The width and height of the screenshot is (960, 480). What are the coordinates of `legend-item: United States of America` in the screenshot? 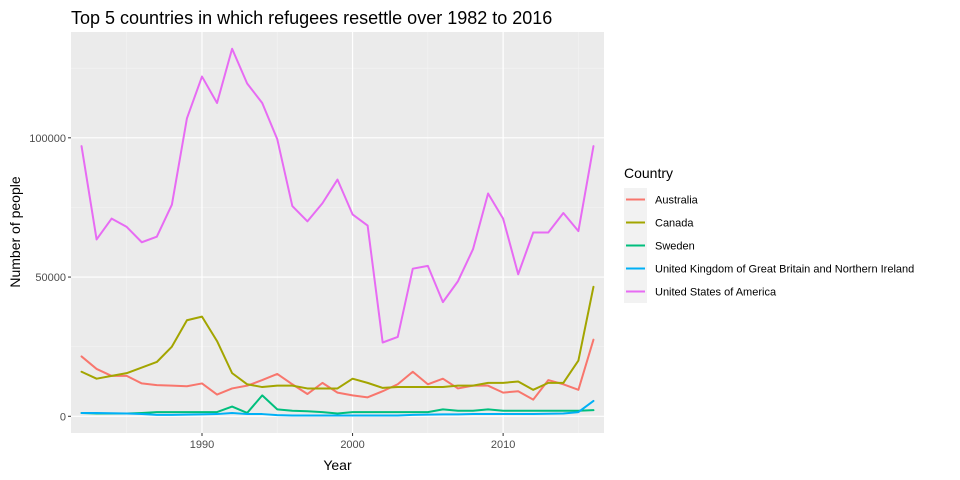 It's located at (700, 291).